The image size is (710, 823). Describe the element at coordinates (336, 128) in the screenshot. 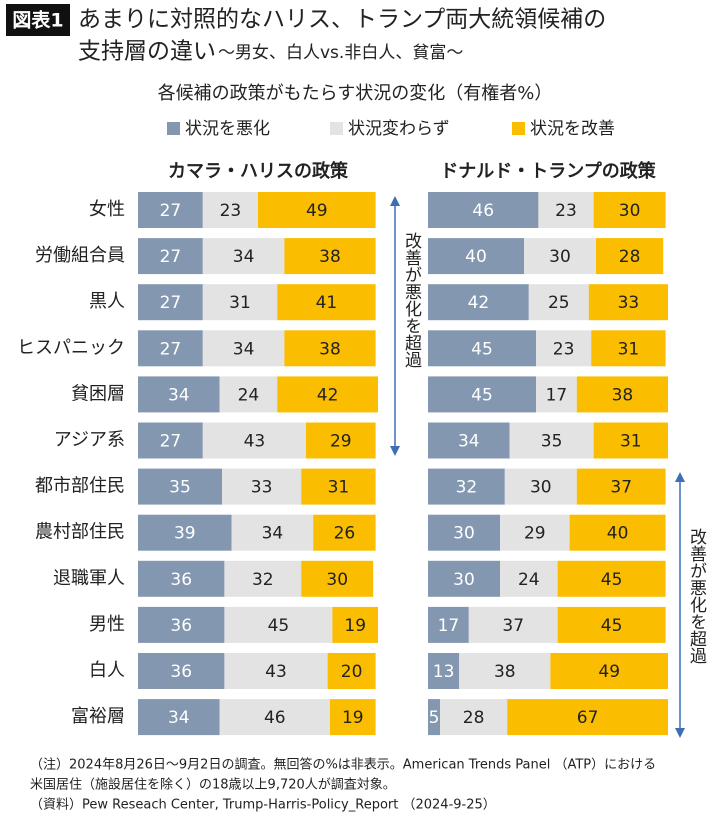

I see `legend-swatch` at that location.